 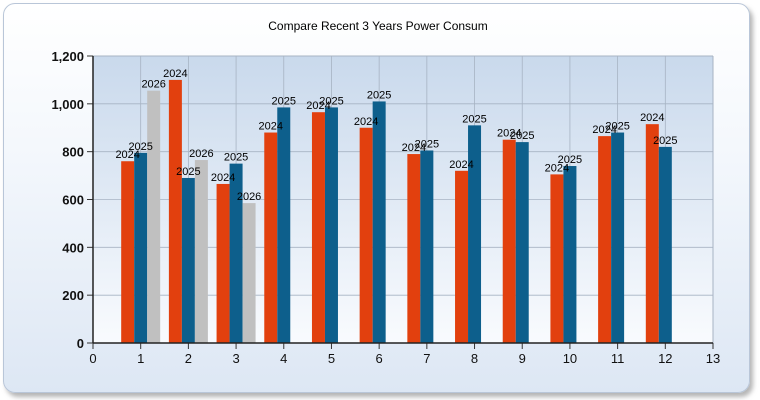 What do you see at coordinates (140, 358) in the screenshot?
I see `x-tick-label: 1` at bounding box center [140, 358].